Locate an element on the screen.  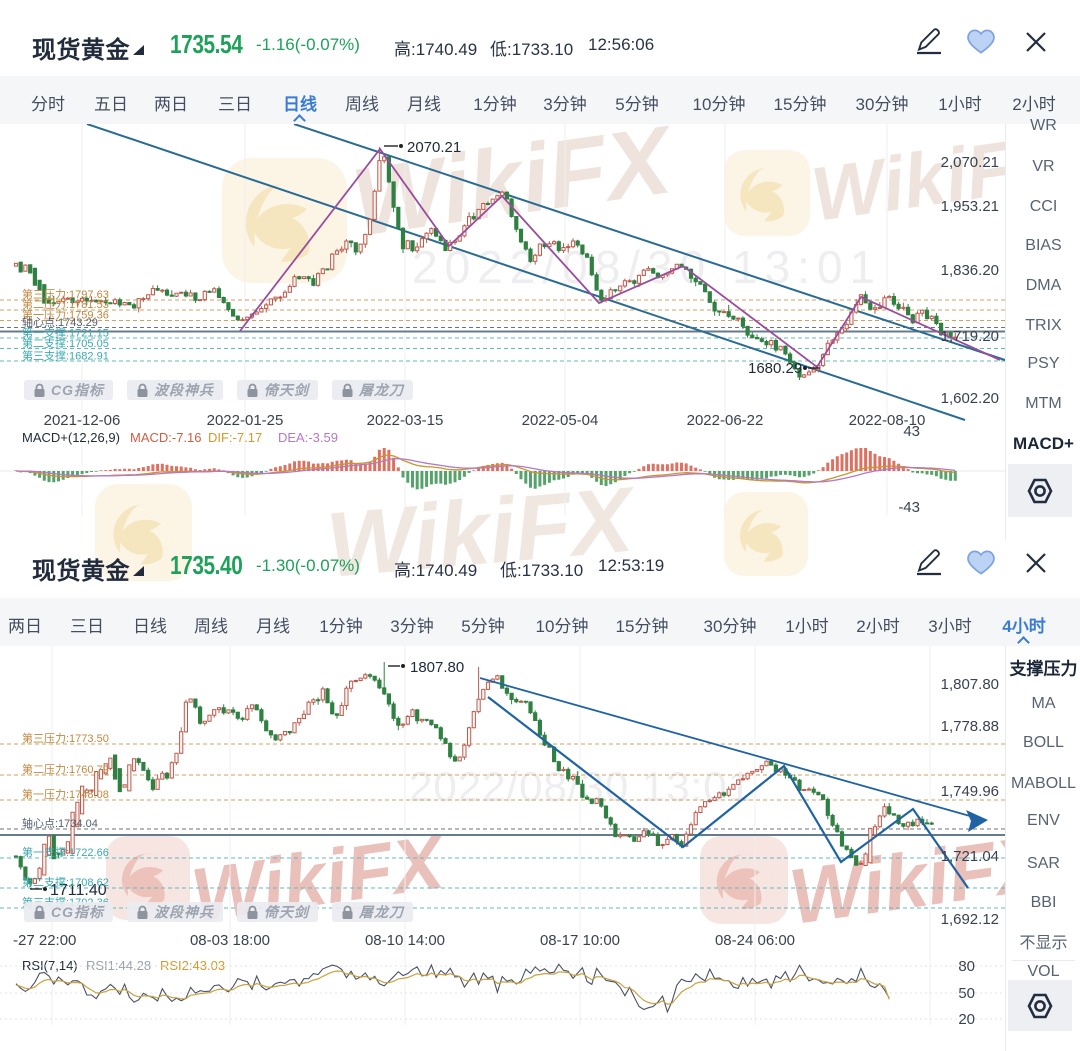
svg-text: 第三支撑:1682.91 is located at coordinates (65, 356).